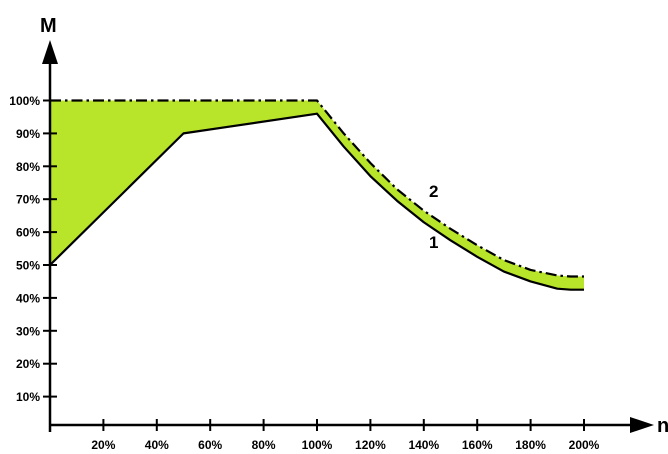  What do you see at coordinates (28, 331) in the screenshot?
I see `y-tick-label: 30%` at bounding box center [28, 331].